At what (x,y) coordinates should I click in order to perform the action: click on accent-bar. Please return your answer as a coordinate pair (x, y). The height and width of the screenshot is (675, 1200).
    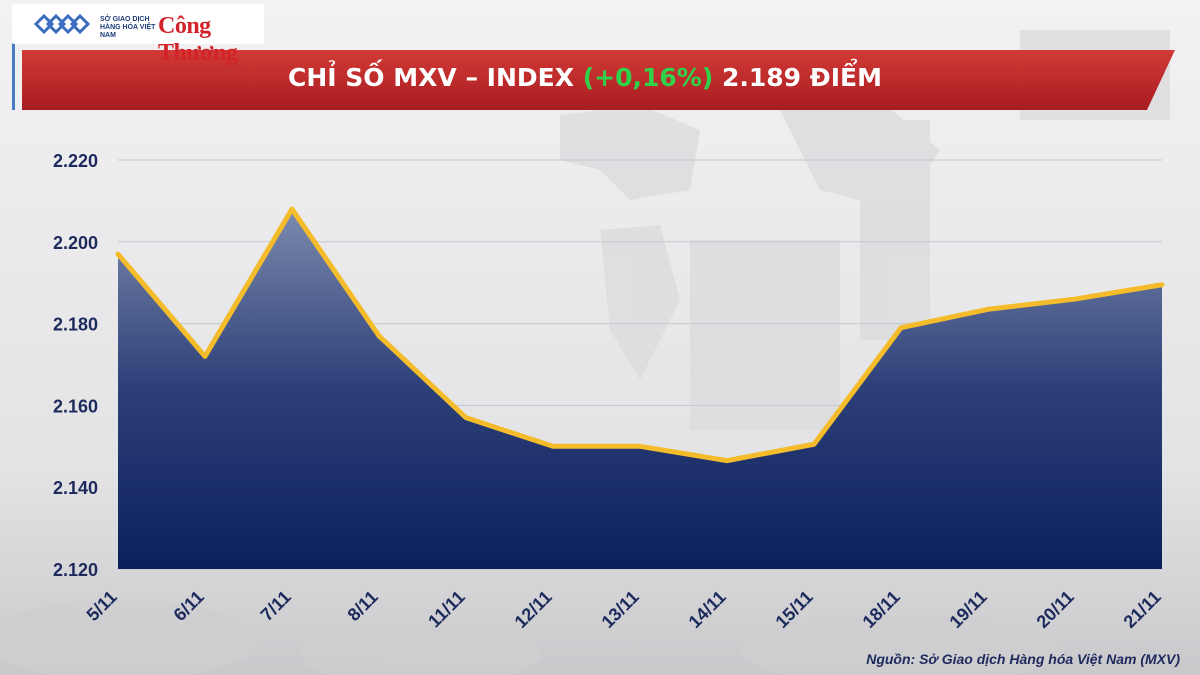
    Looking at the image, I should click on (13, 58).